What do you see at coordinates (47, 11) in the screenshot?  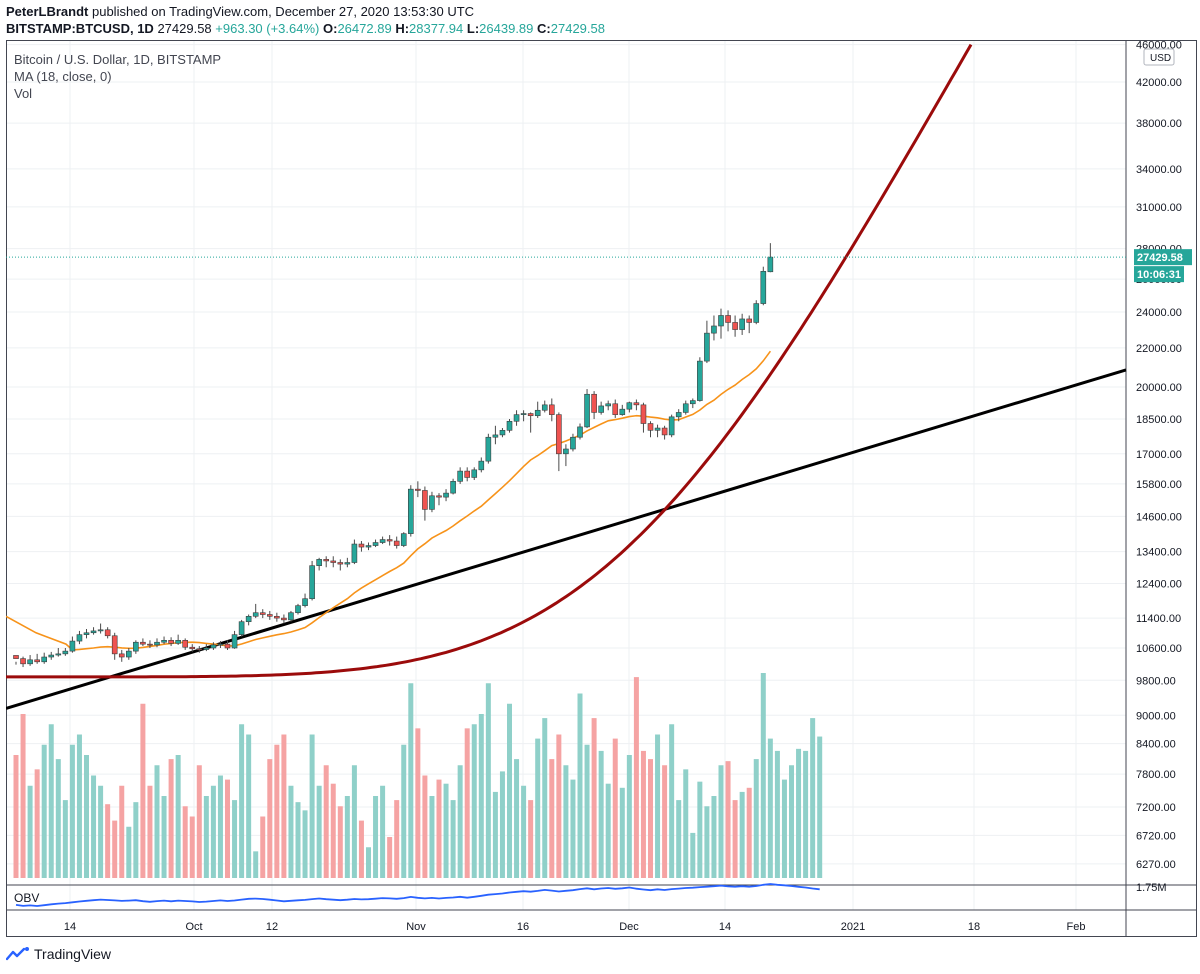 I see `author-name: PeterLBrandt` at bounding box center [47, 11].